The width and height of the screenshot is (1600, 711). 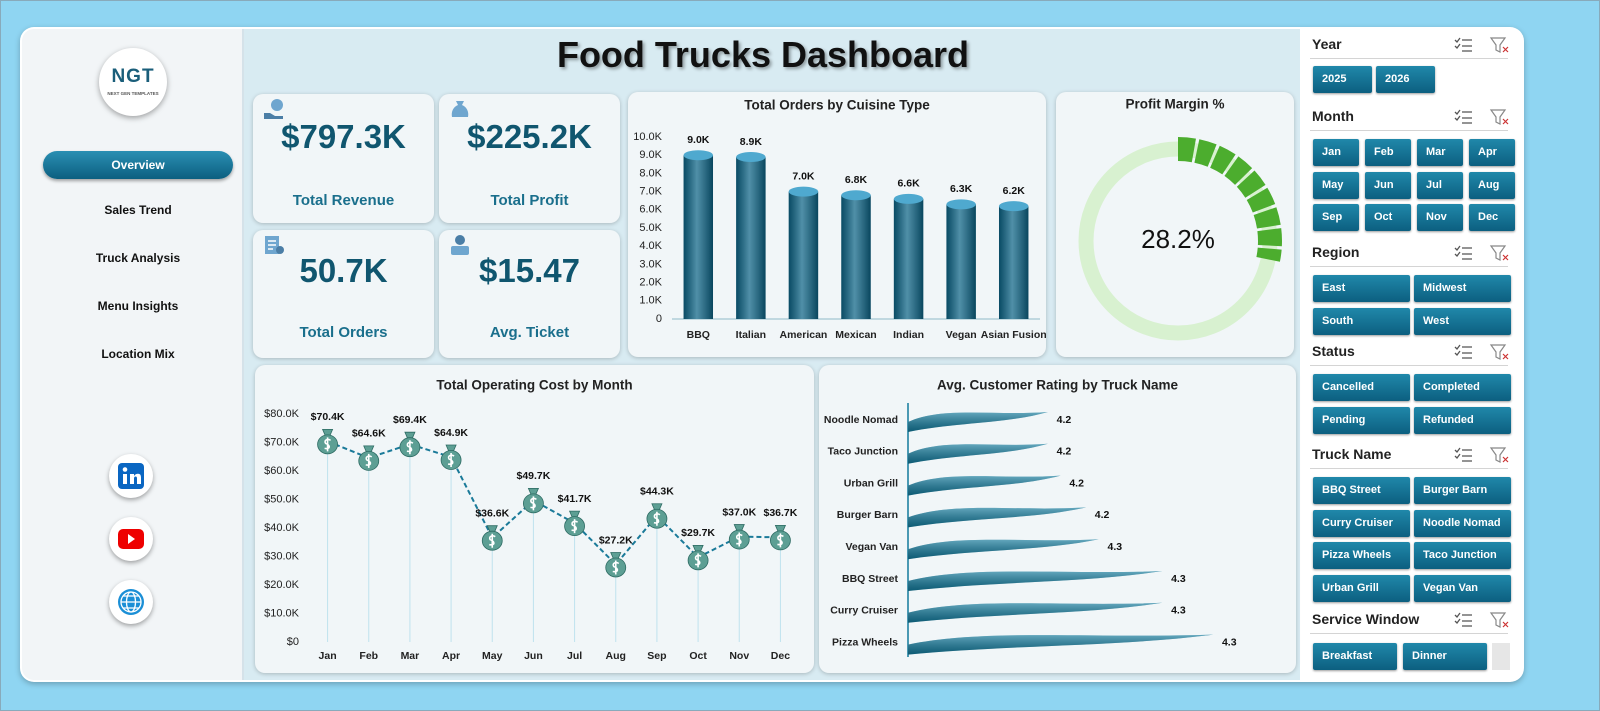 I want to click on slicer-button: Vegan Van, so click(x=1462, y=588).